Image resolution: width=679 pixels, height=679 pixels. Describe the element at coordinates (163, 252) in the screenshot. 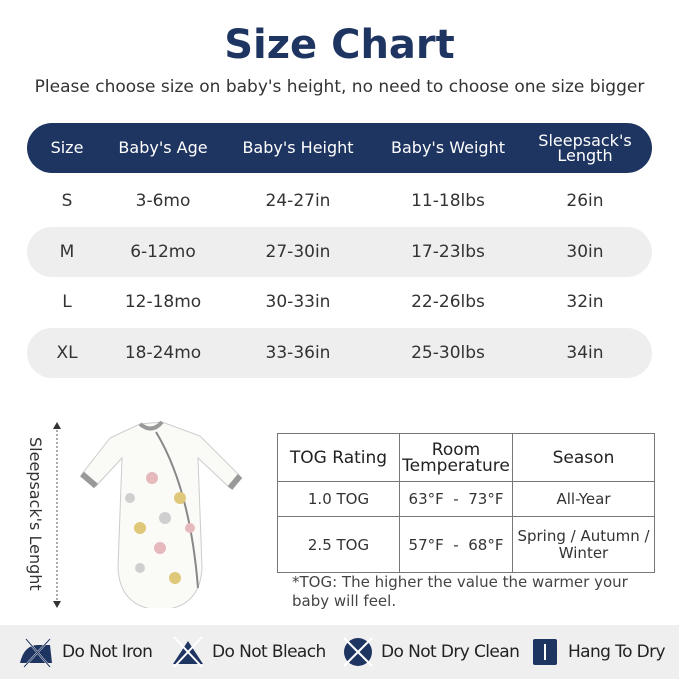

I see `size-cell: 6-12mo` at that location.